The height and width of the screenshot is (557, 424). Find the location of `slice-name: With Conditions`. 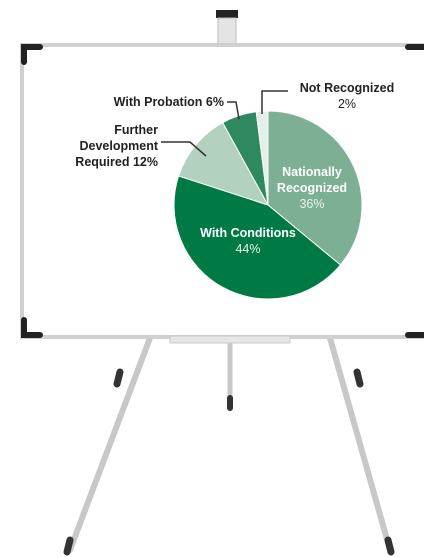

slice-name: With Conditions is located at coordinates (248, 233).